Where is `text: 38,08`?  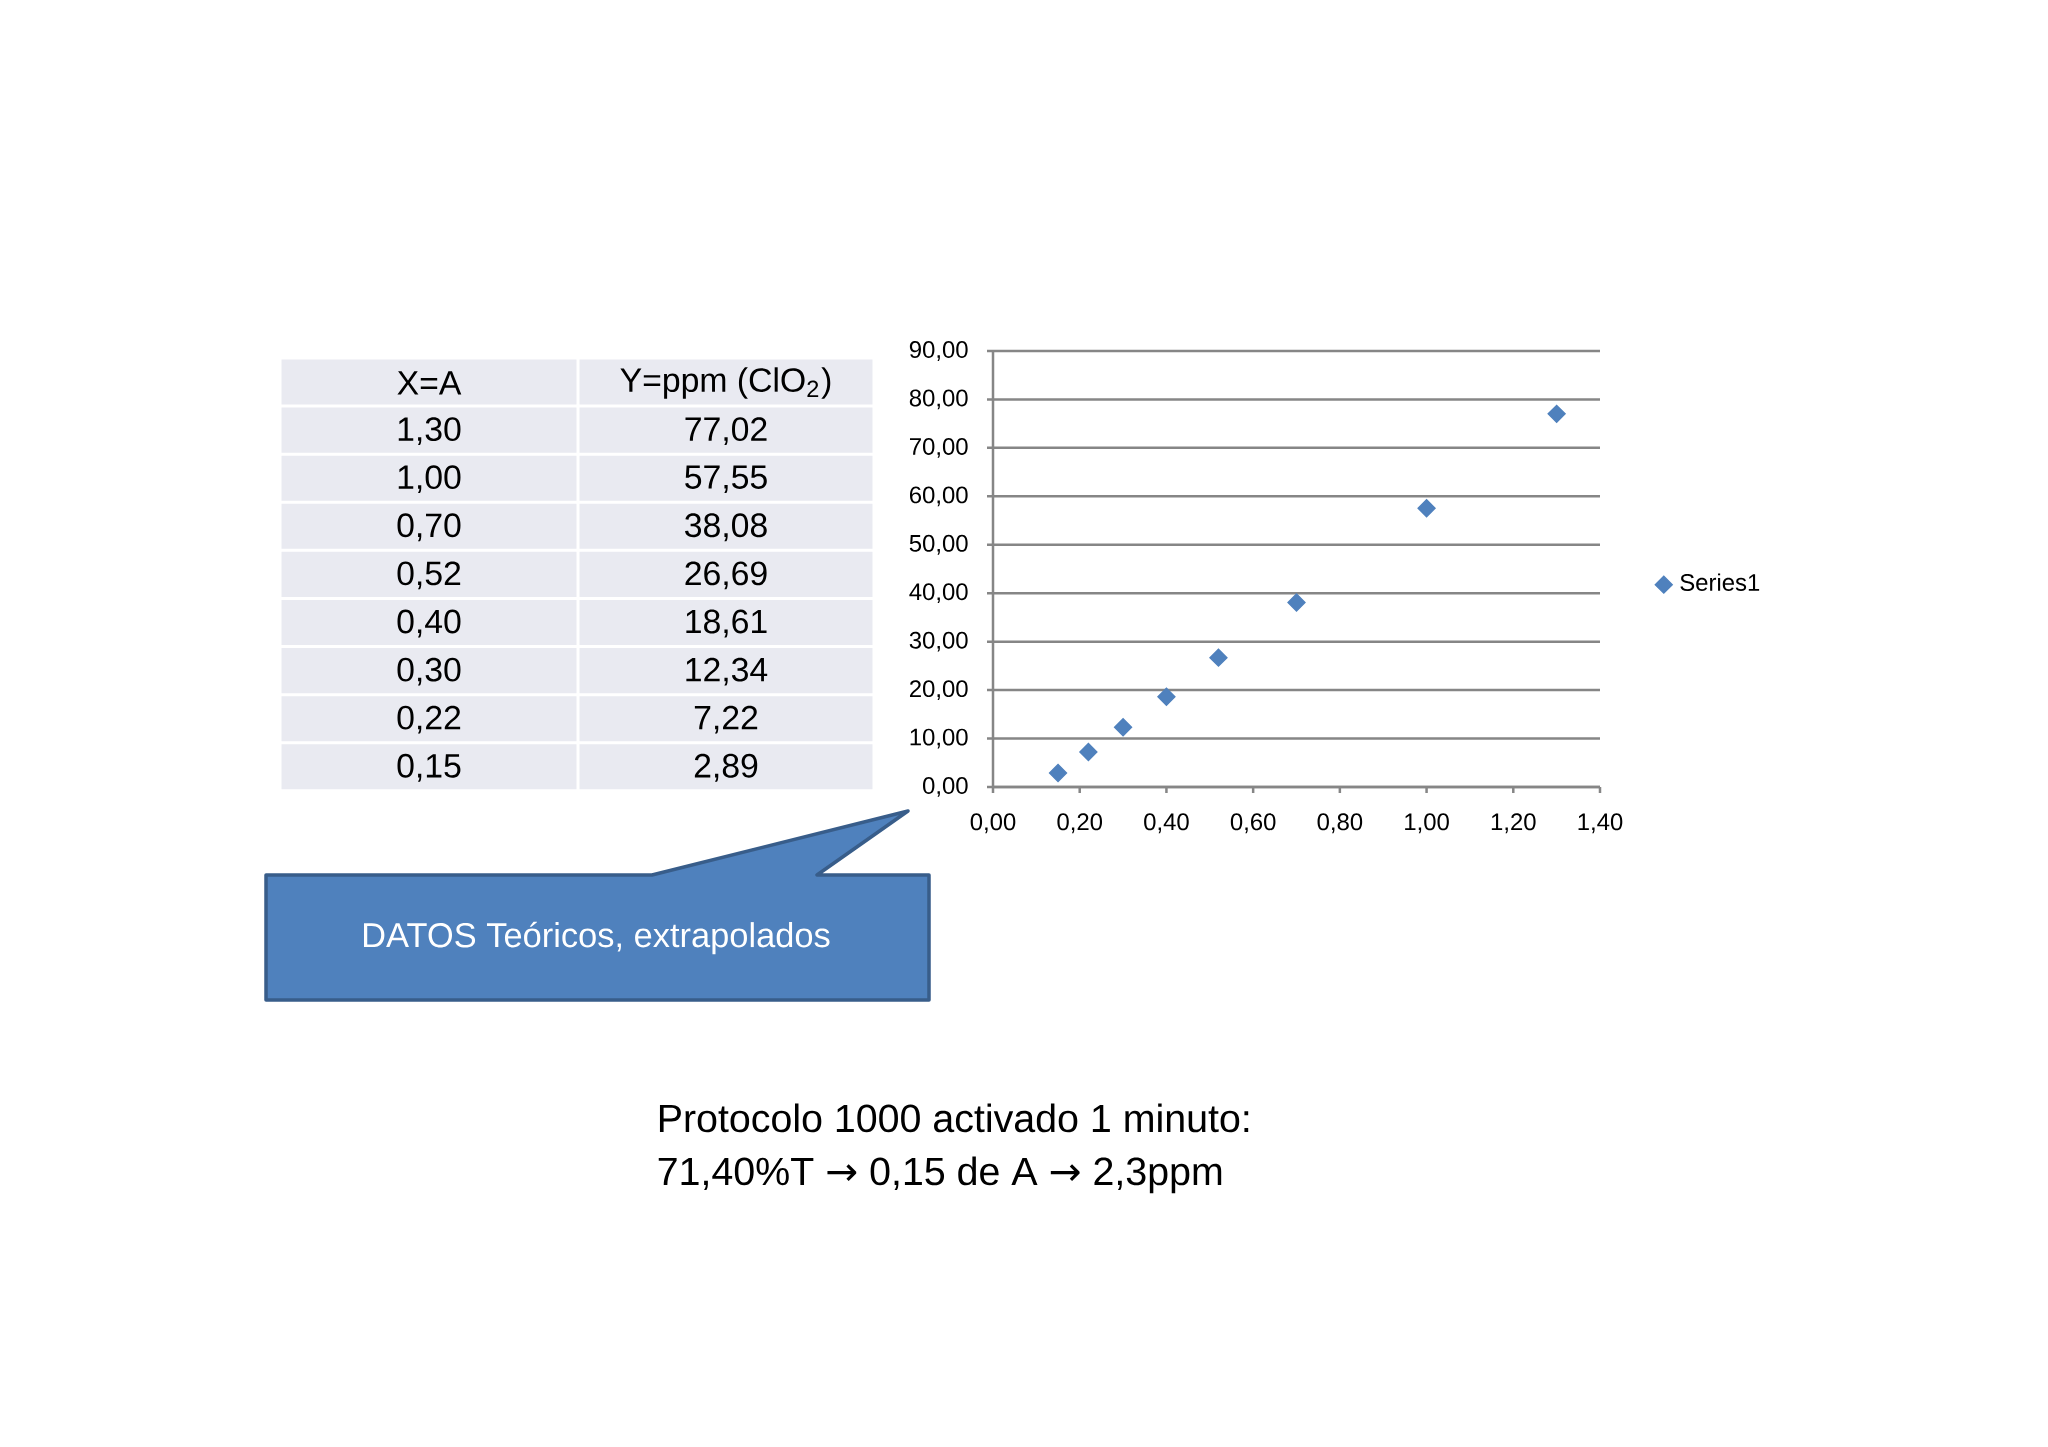 text: 38,08 is located at coordinates (726, 527).